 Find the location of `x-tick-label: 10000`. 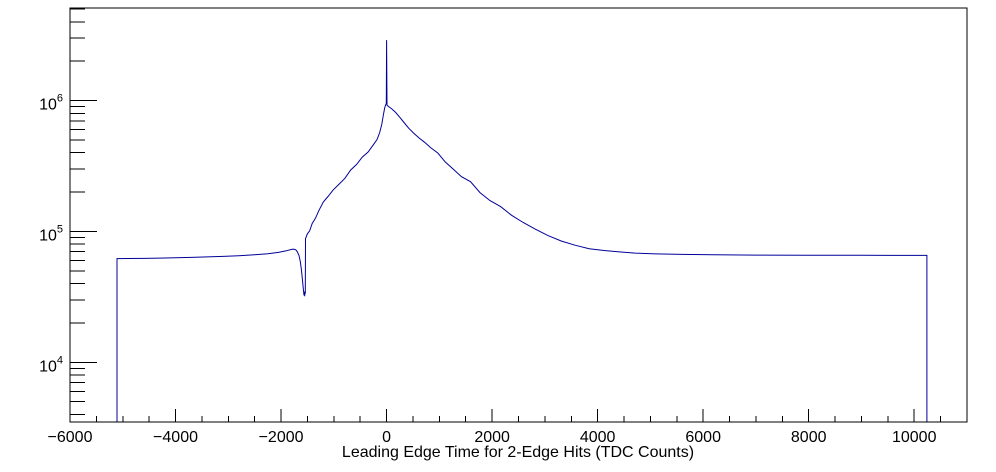

x-tick-label: 10000 is located at coordinates (914, 437).